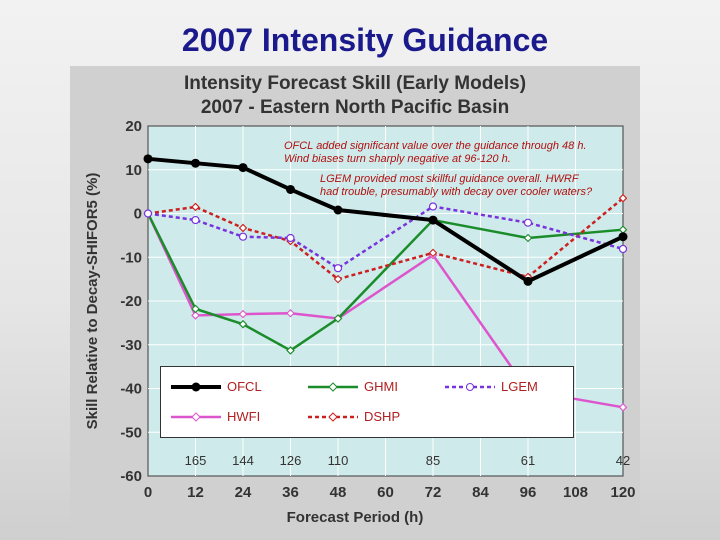 This screenshot has height=540, width=720. What do you see at coordinates (243, 460) in the screenshot?
I see `cases-count: 144` at bounding box center [243, 460].